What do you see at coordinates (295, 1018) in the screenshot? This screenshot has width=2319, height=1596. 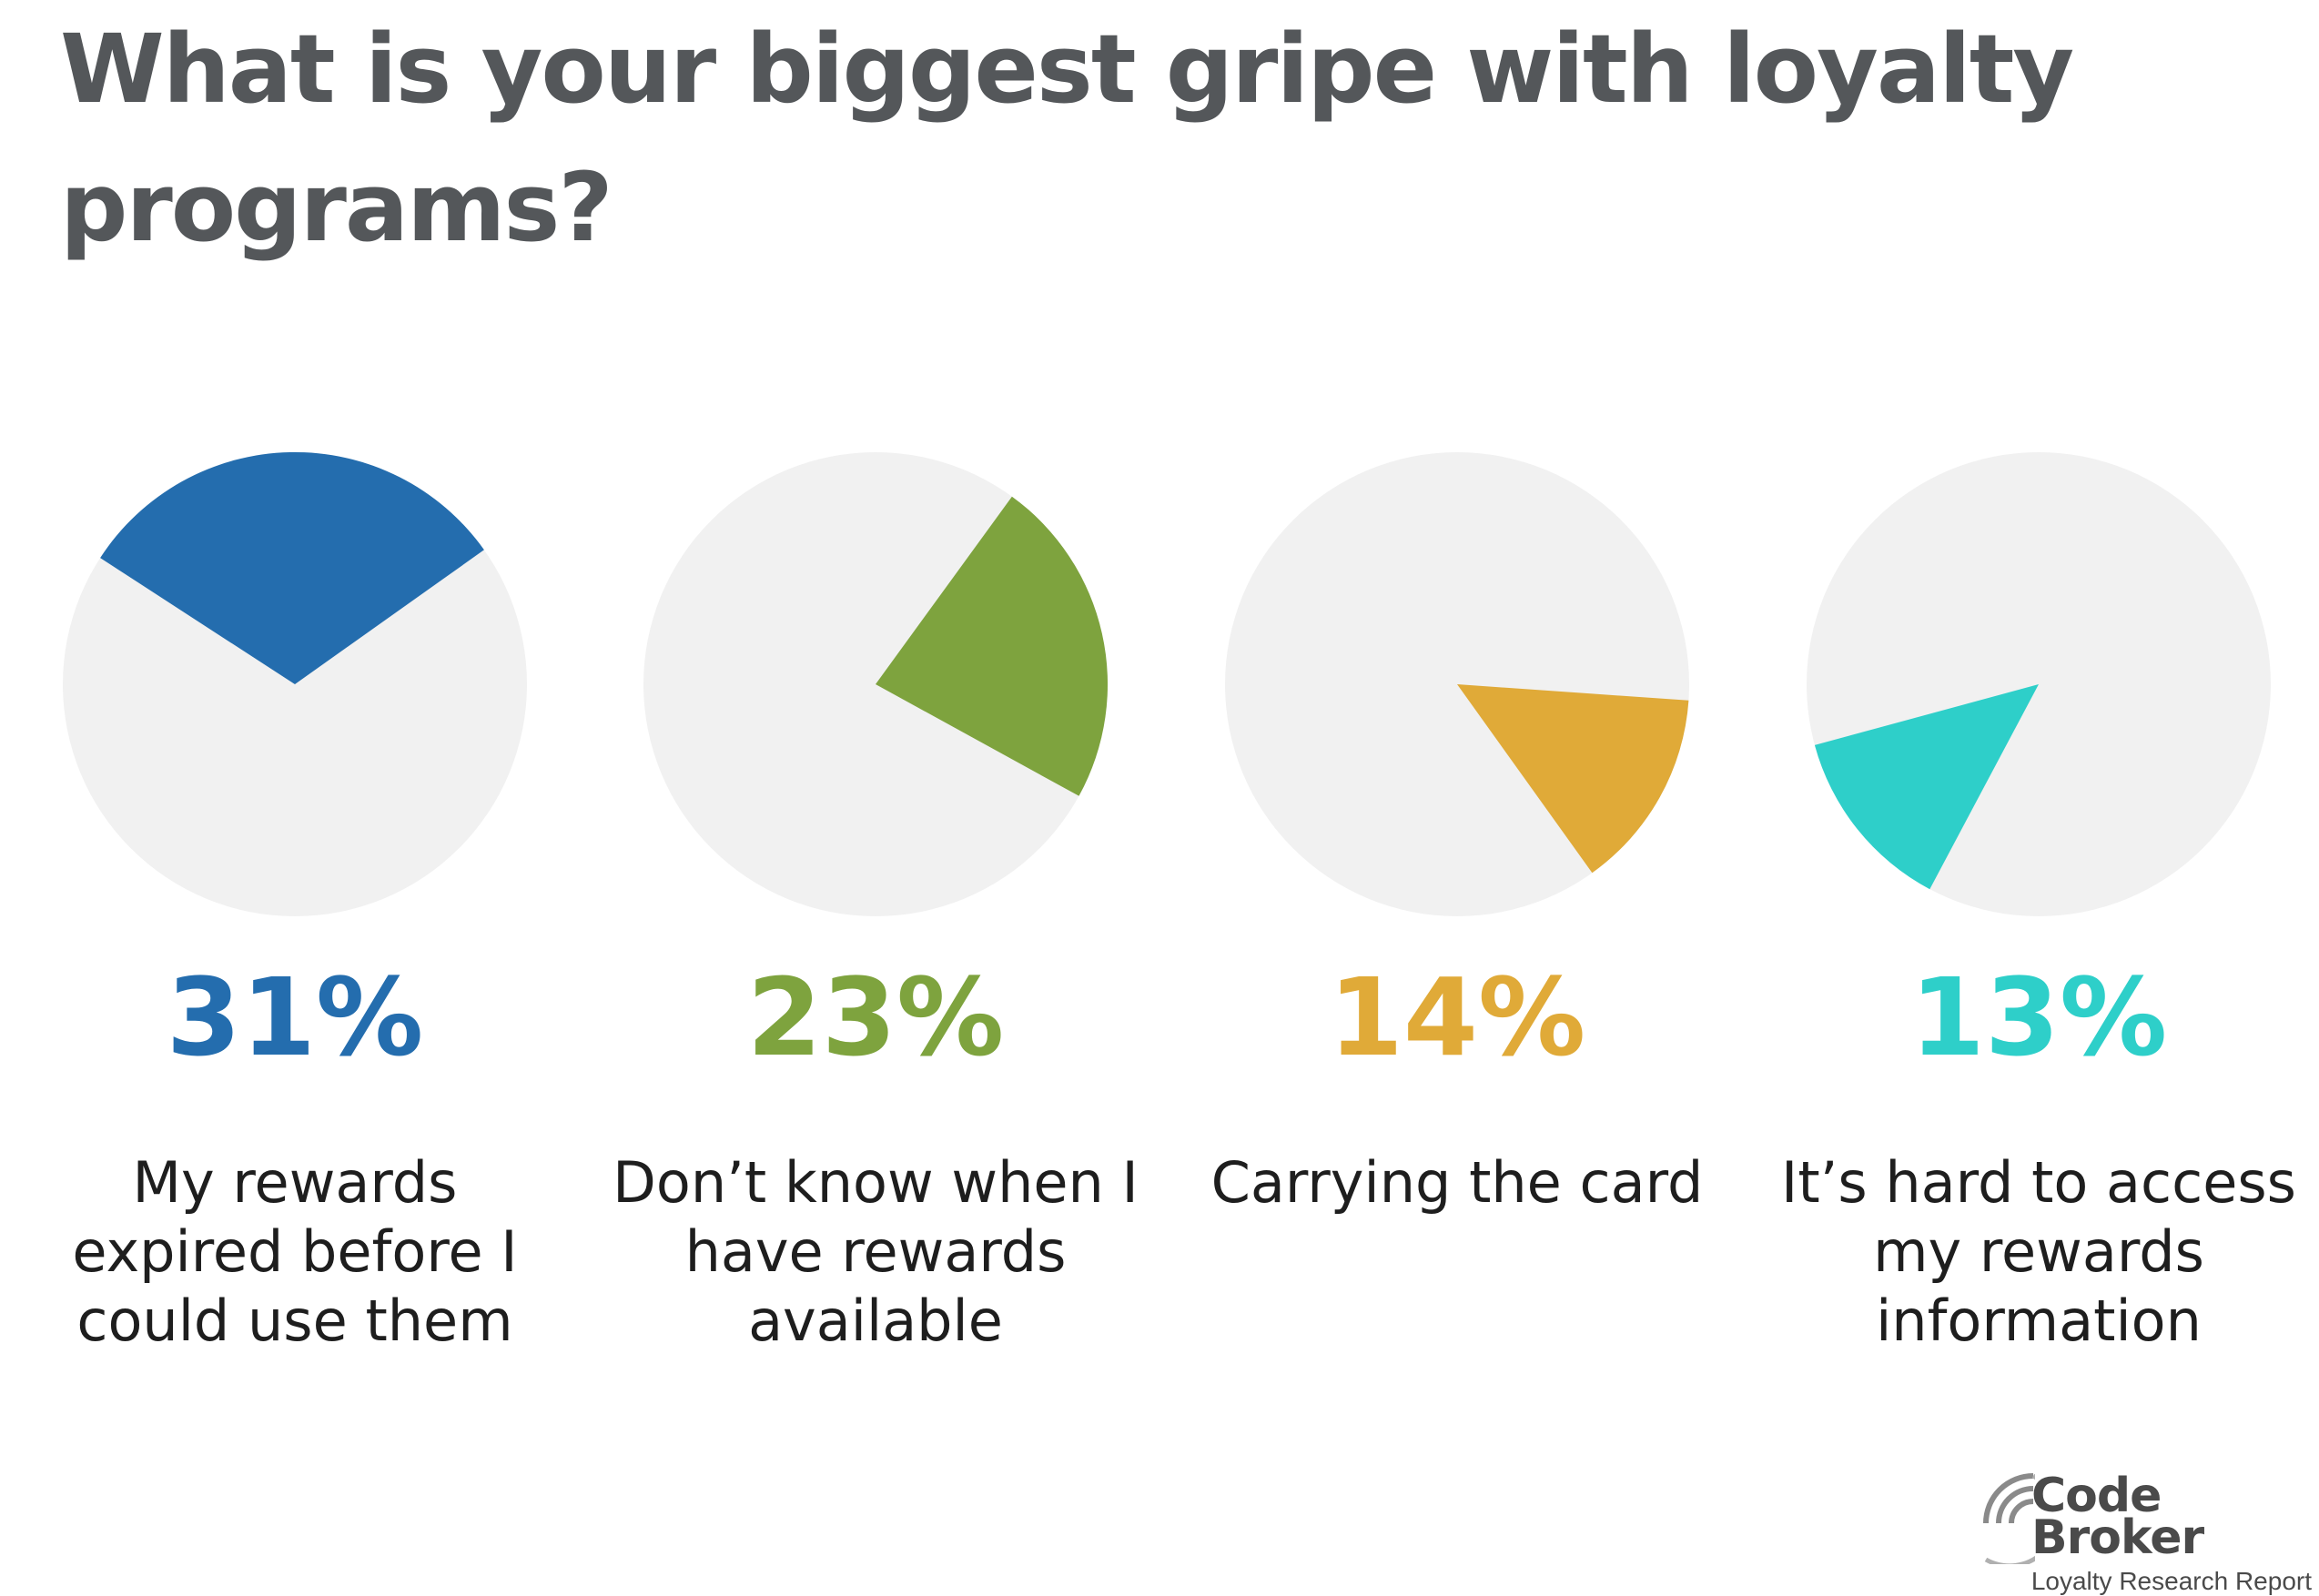 I see `percent-label-1: 31%` at bounding box center [295, 1018].